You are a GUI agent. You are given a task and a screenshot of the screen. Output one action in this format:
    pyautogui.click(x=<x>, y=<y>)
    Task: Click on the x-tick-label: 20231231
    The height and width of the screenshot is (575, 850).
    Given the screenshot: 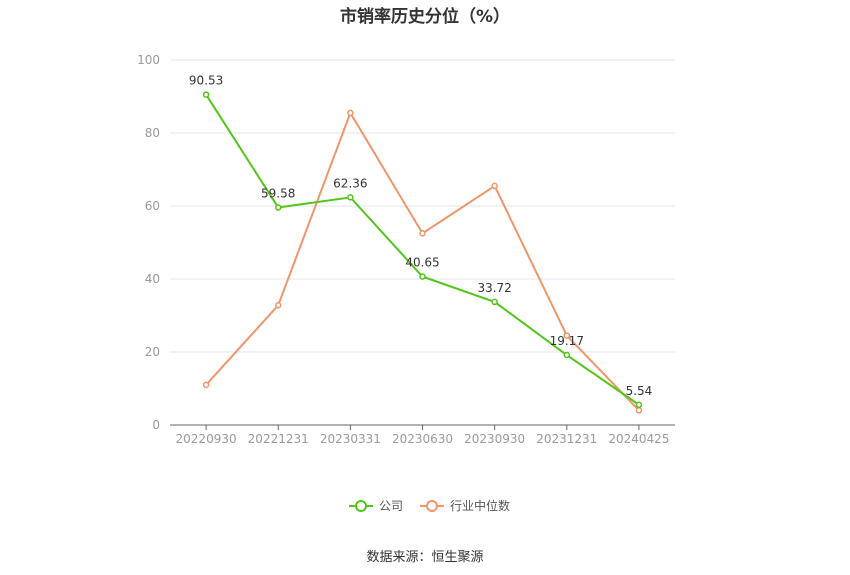 What is the action you would take?
    pyautogui.click(x=566, y=439)
    